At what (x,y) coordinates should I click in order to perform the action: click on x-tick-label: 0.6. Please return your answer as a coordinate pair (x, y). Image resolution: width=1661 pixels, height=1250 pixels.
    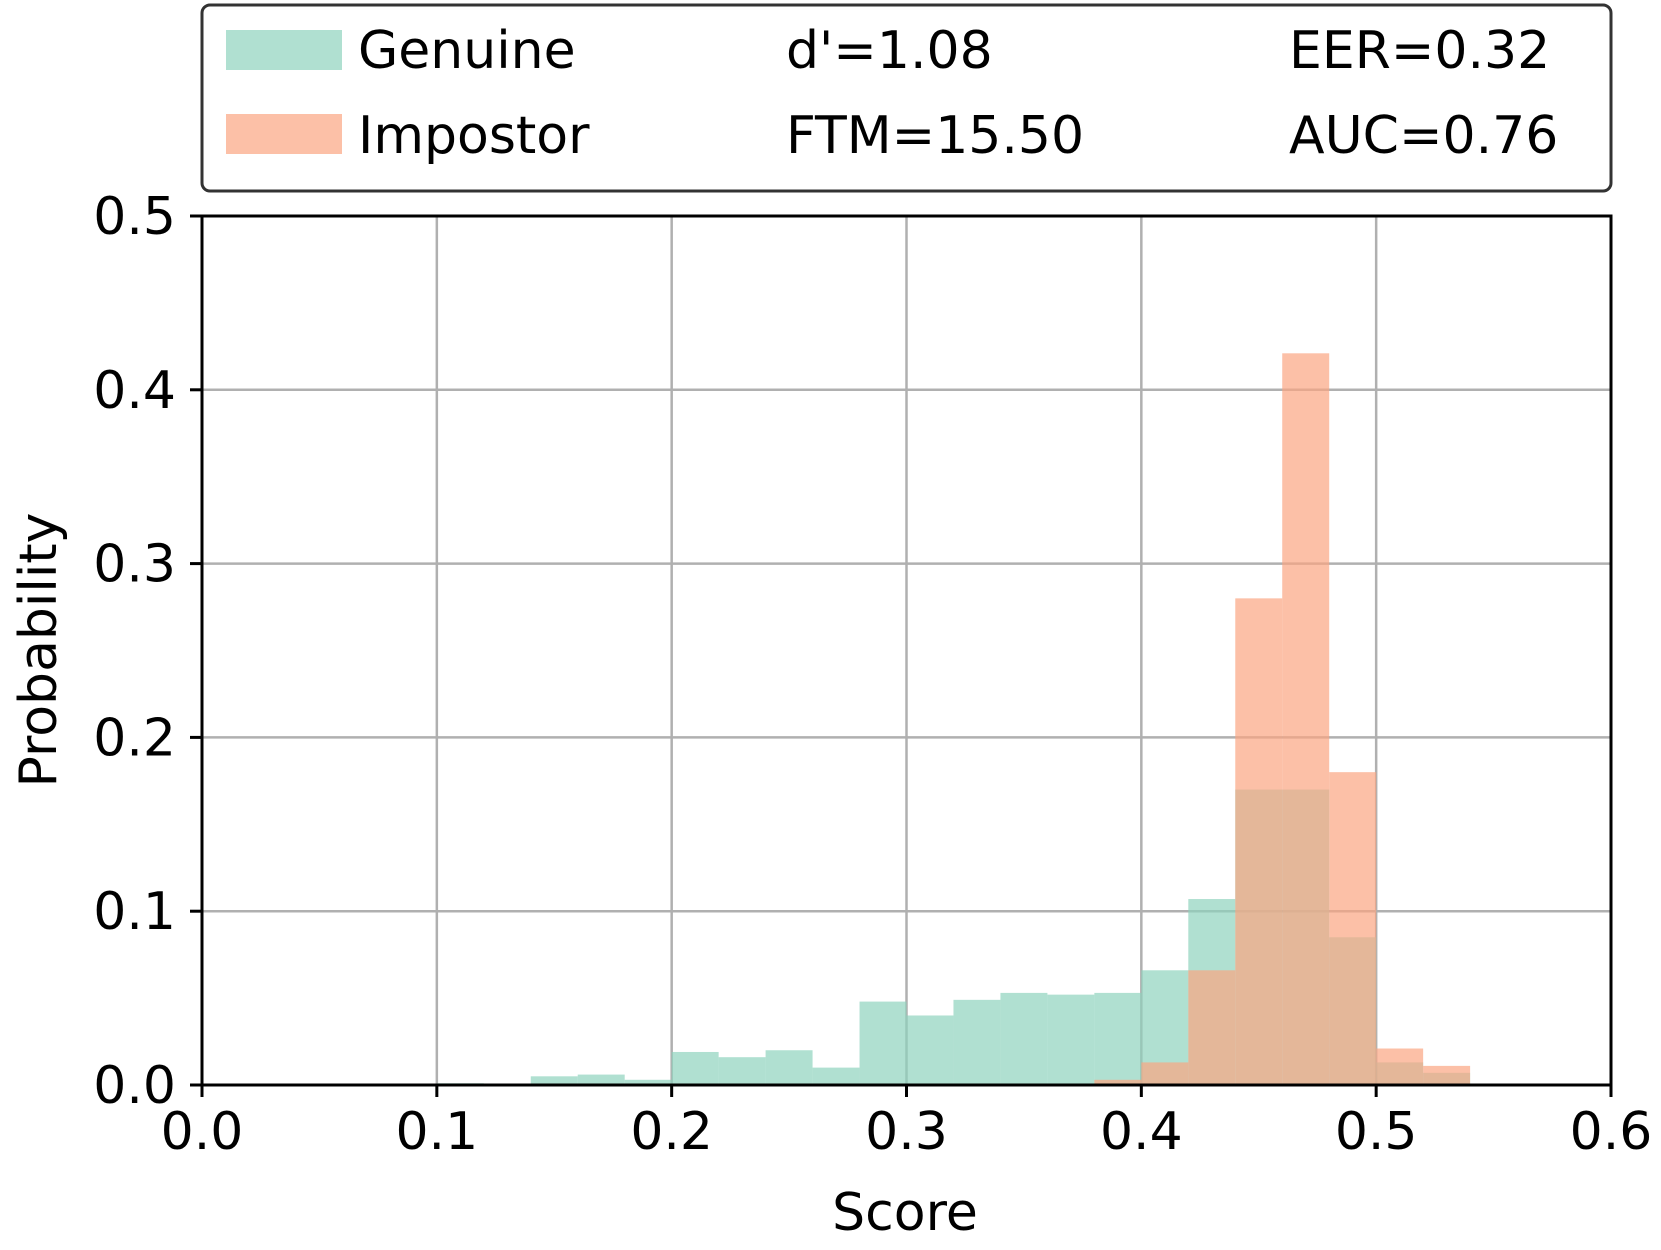
    Looking at the image, I should click on (1611, 1132).